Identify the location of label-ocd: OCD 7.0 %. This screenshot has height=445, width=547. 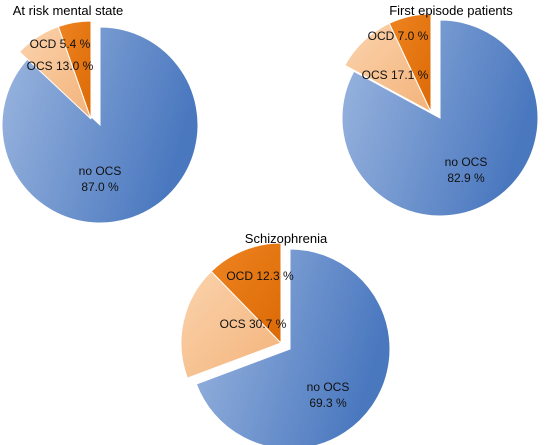
(398, 36).